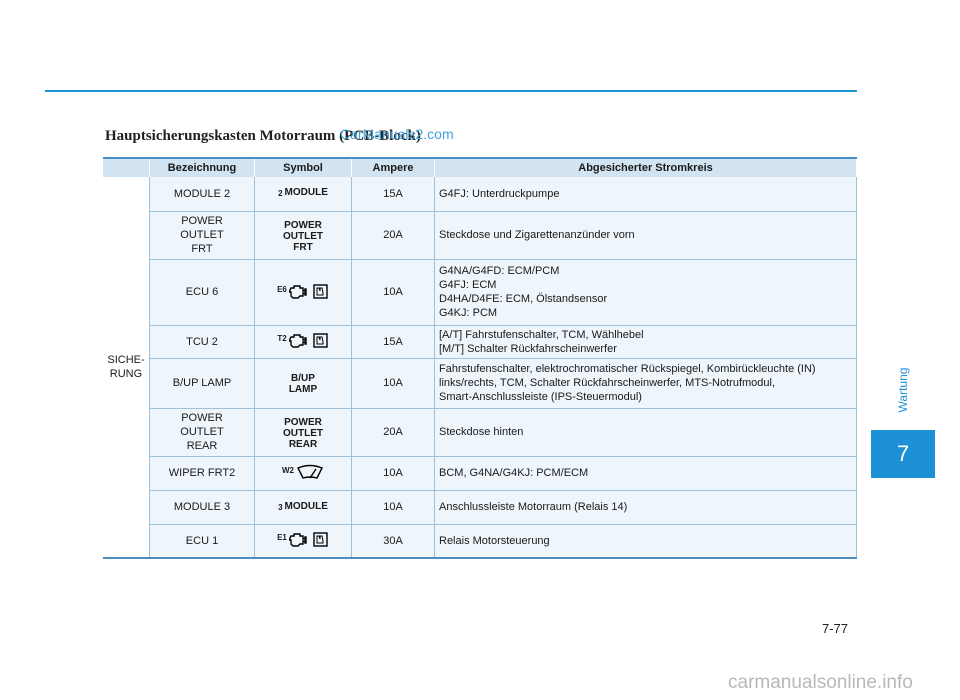  I want to click on chapter-number: 7, so click(903, 453).